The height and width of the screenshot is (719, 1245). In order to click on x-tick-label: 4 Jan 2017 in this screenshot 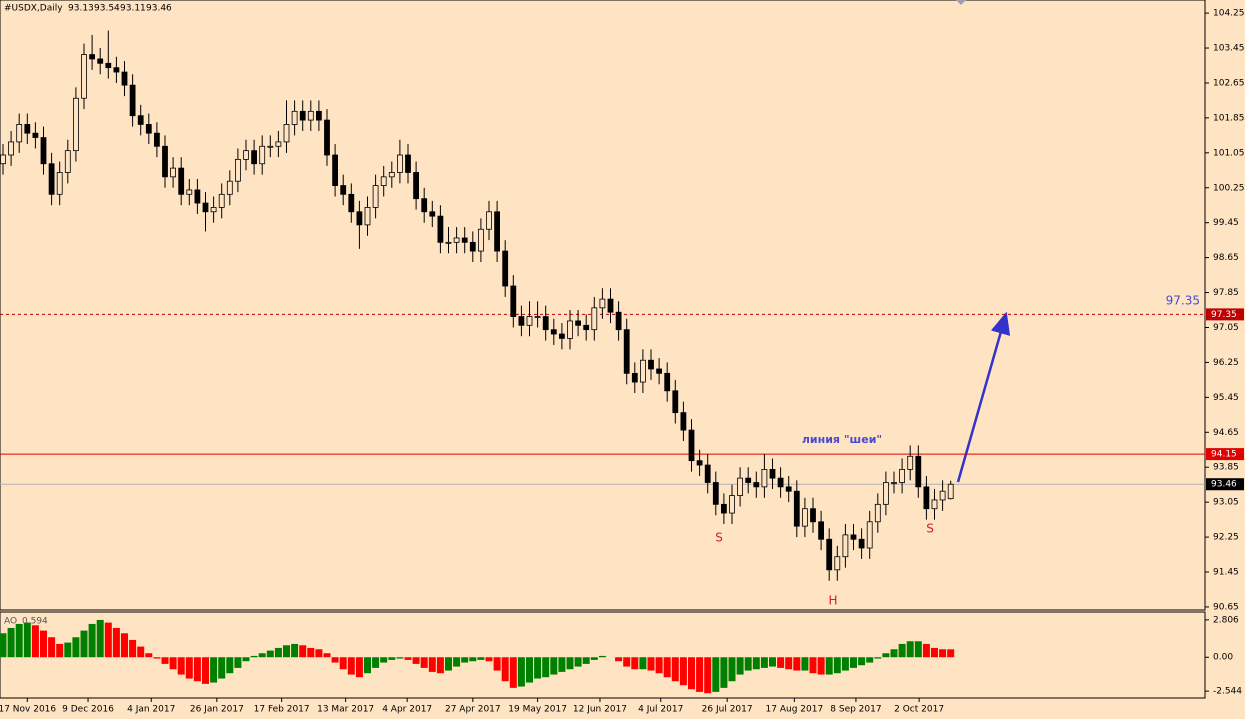, I will do `click(151, 710)`.